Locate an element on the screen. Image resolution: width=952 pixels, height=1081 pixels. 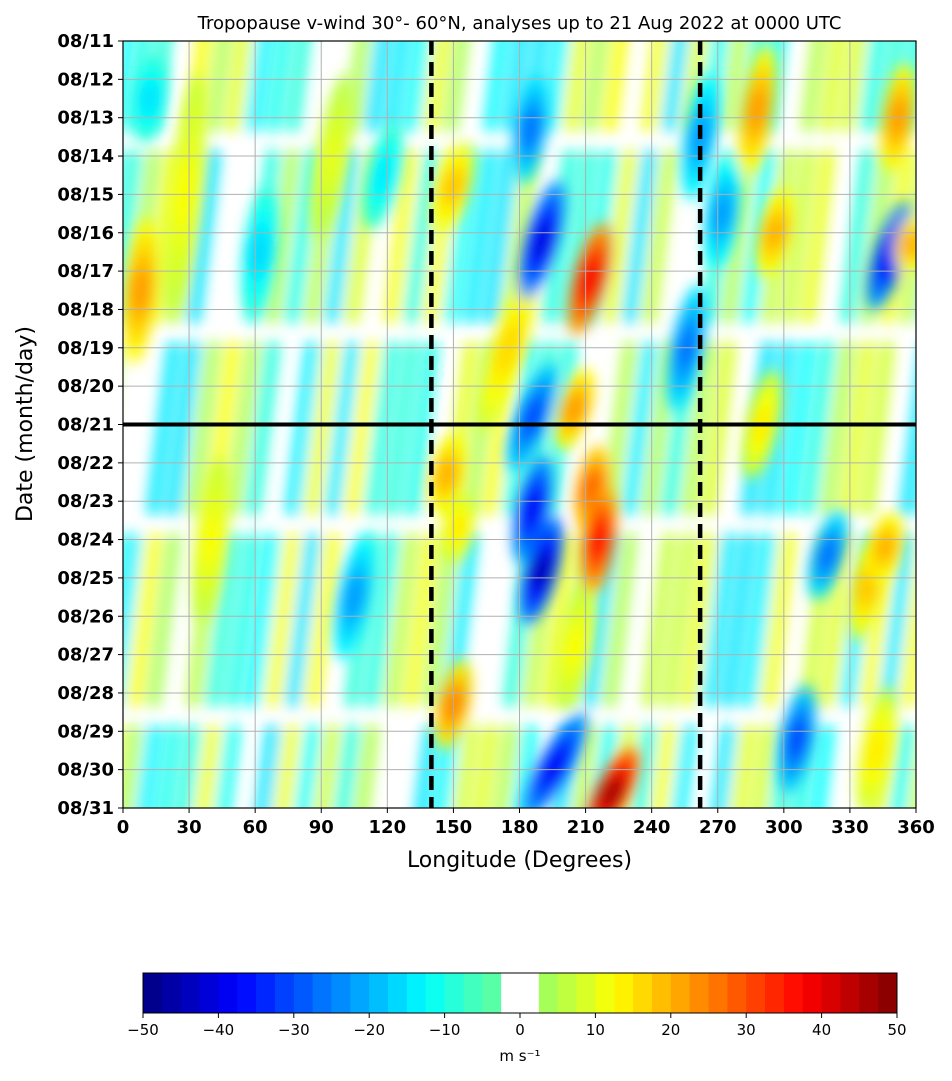
x-axis-ticks: 0 30 60 90 120 150 180 210 240 270 300 330 360 is located at coordinates (526, 823).